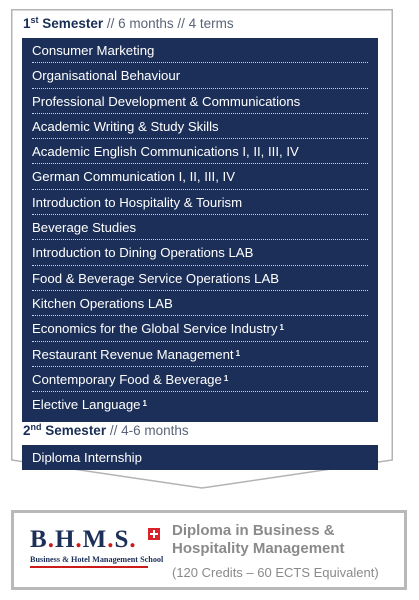  What do you see at coordinates (200, 76) in the screenshot?
I see `course-item: Organisational Behaviour` at bounding box center [200, 76].